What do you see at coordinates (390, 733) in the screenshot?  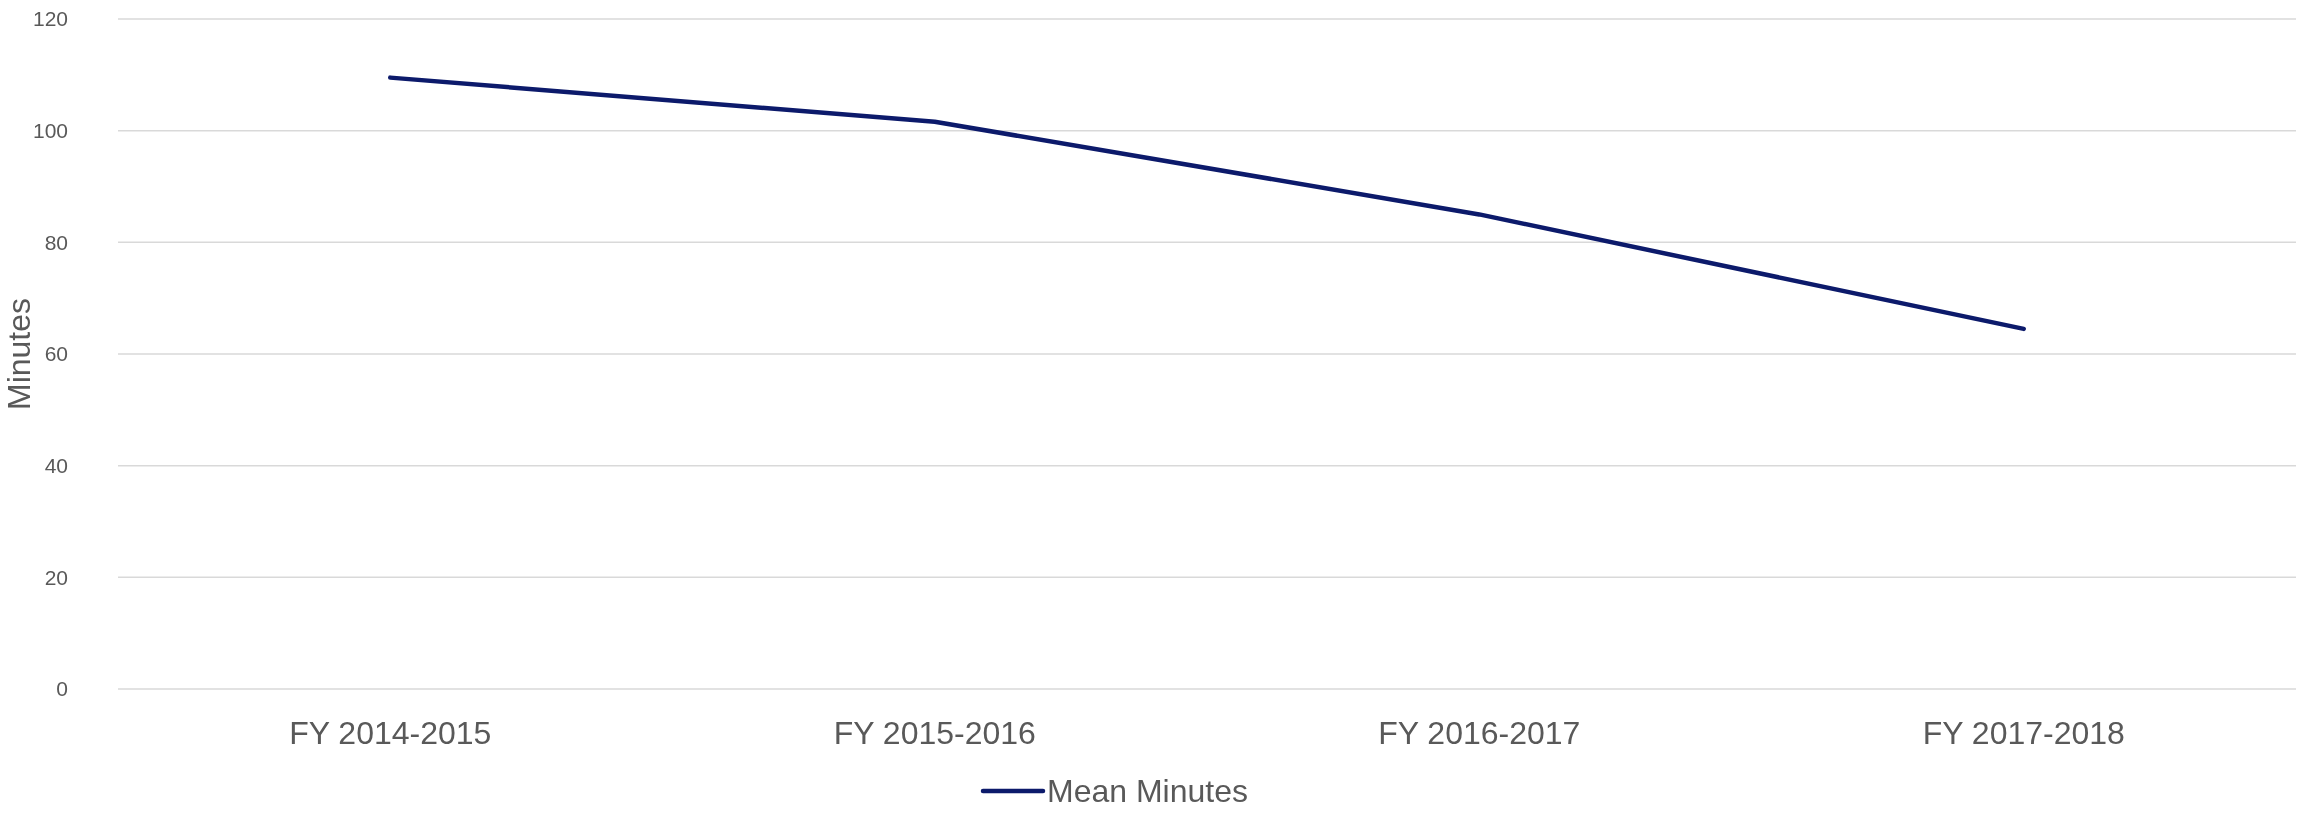 I see `x-tick-label: FY 2014-2015` at bounding box center [390, 733].